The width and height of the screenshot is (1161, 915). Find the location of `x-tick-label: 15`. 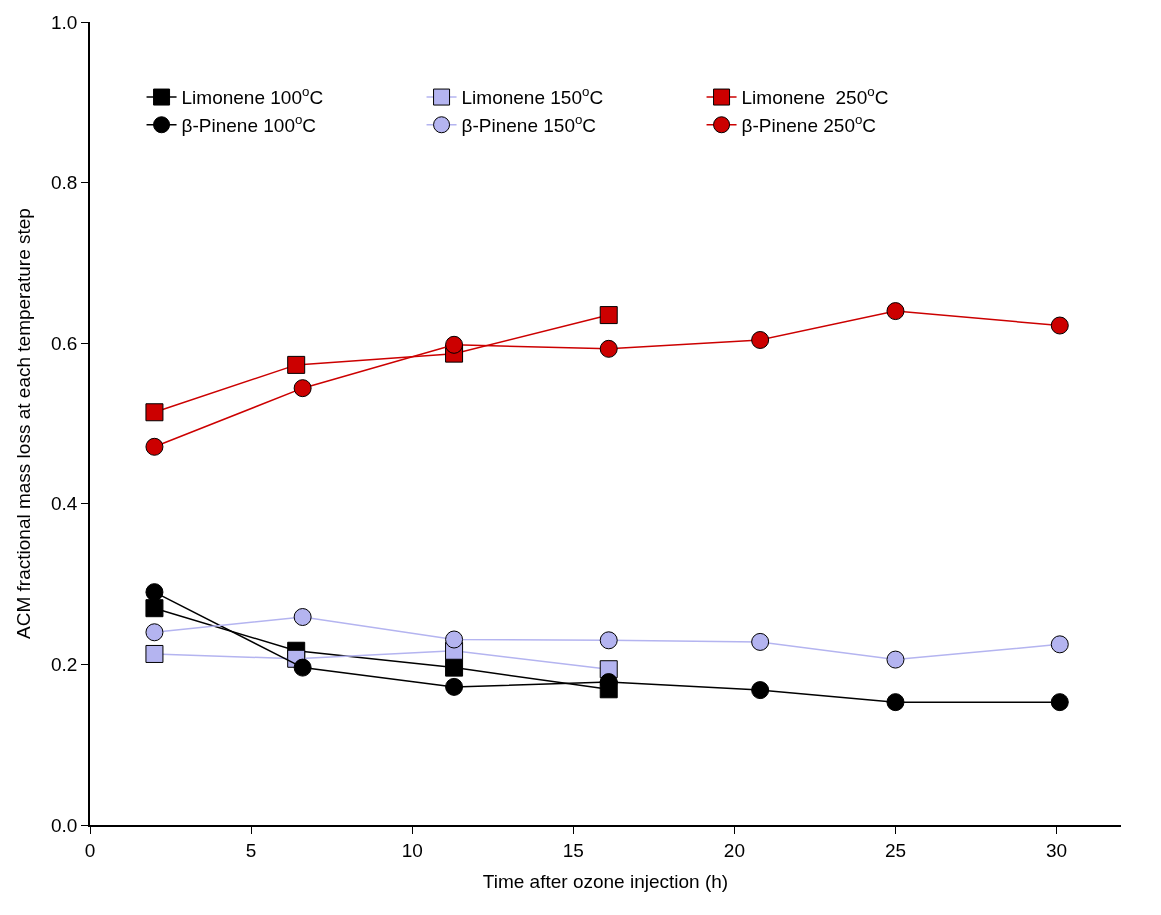

x-tick-label: 15 is located at coordinates (573, 850).